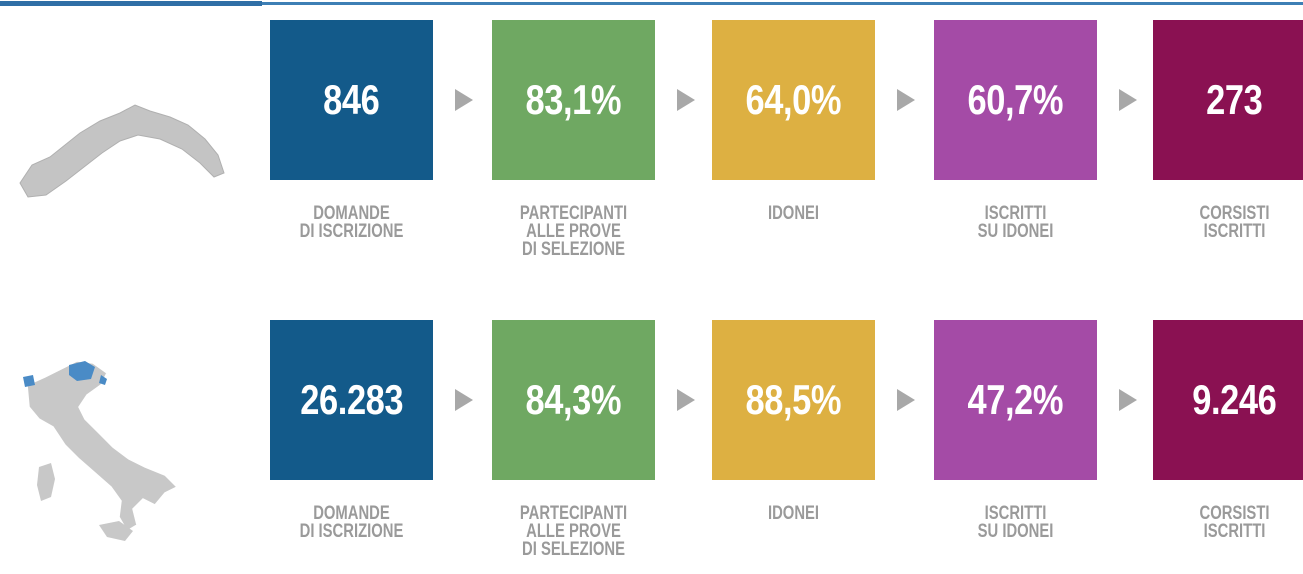 The height and width of the screenshot is (574, 1303). I want to click on liguria-map, so click(122, 151).